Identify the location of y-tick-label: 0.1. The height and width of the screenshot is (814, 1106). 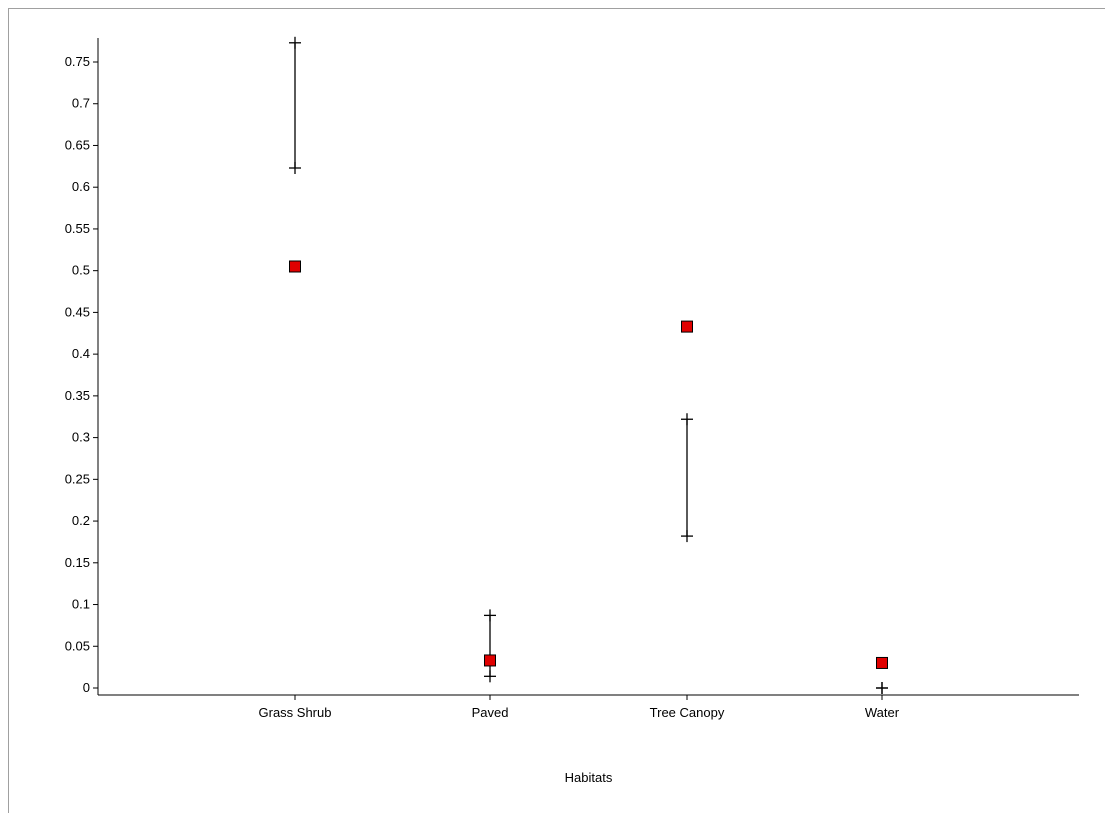
(81, 604).